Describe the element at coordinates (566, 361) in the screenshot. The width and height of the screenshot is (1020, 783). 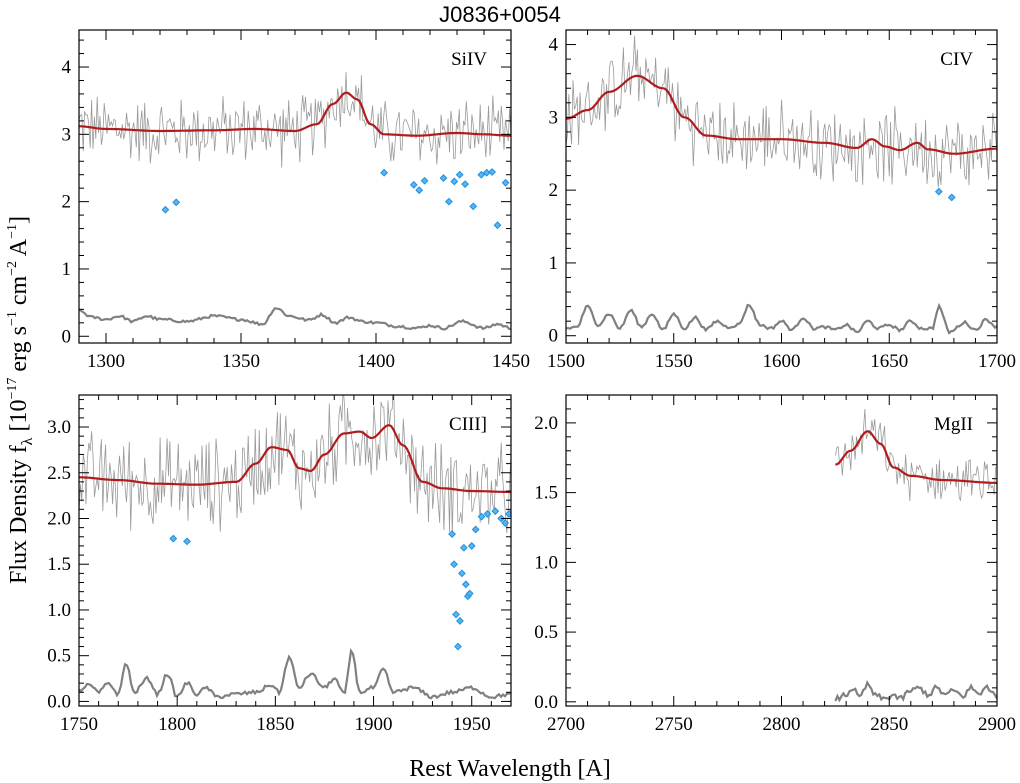
I see `x-tick-label: 1500` at that location.